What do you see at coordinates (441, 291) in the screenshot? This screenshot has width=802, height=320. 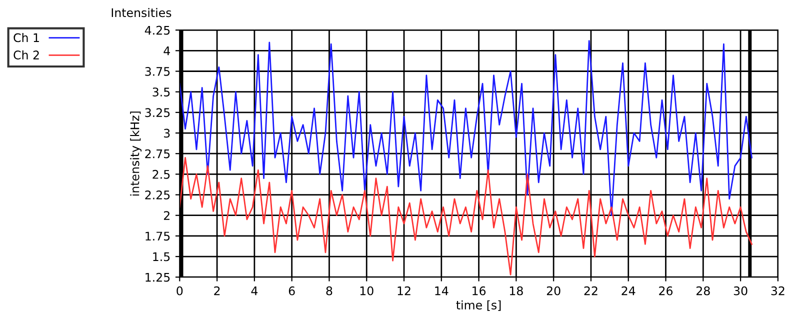 I see `x-tick-label: 14` at bounding box center [441, 291].